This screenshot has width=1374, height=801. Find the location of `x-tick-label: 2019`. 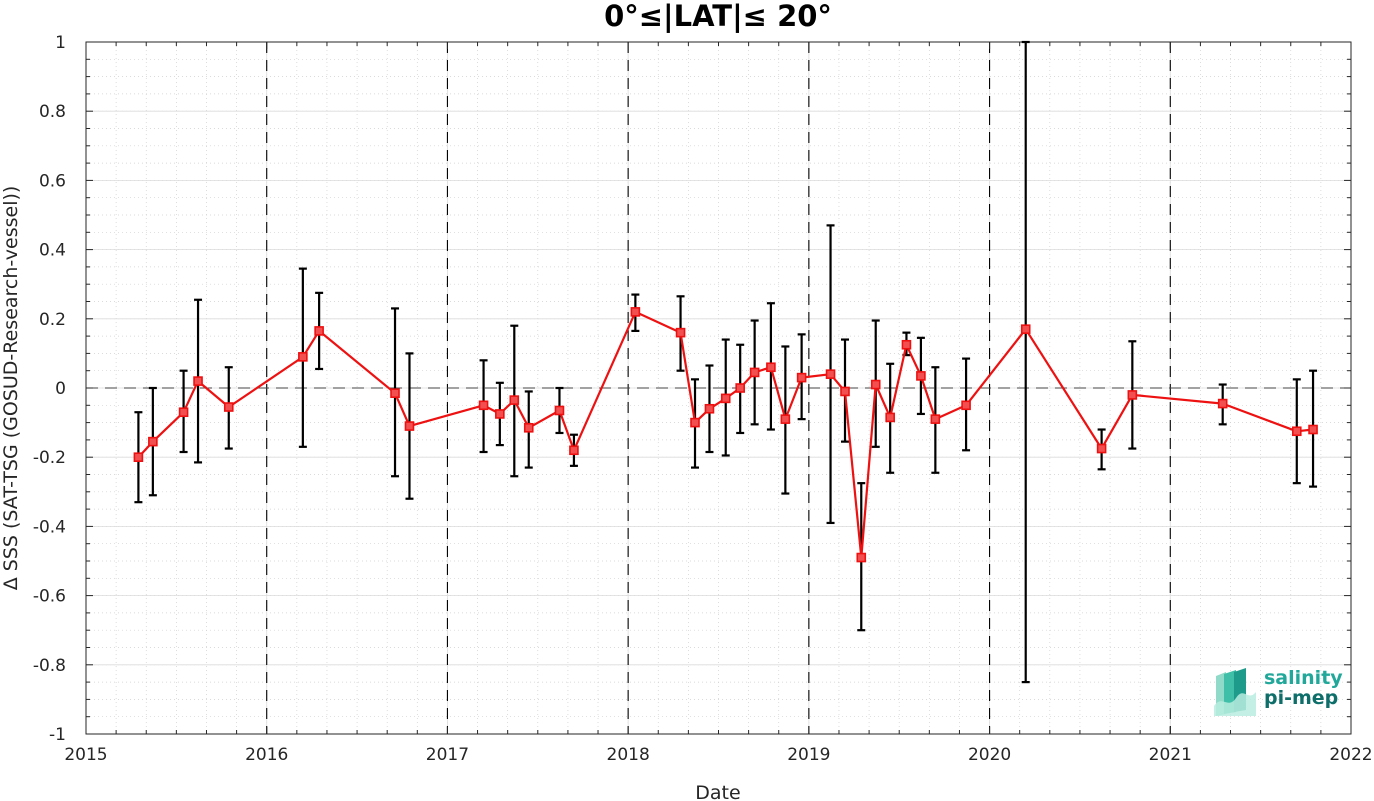

x-tick-label: 2019 is located at coordinates (808, 755).